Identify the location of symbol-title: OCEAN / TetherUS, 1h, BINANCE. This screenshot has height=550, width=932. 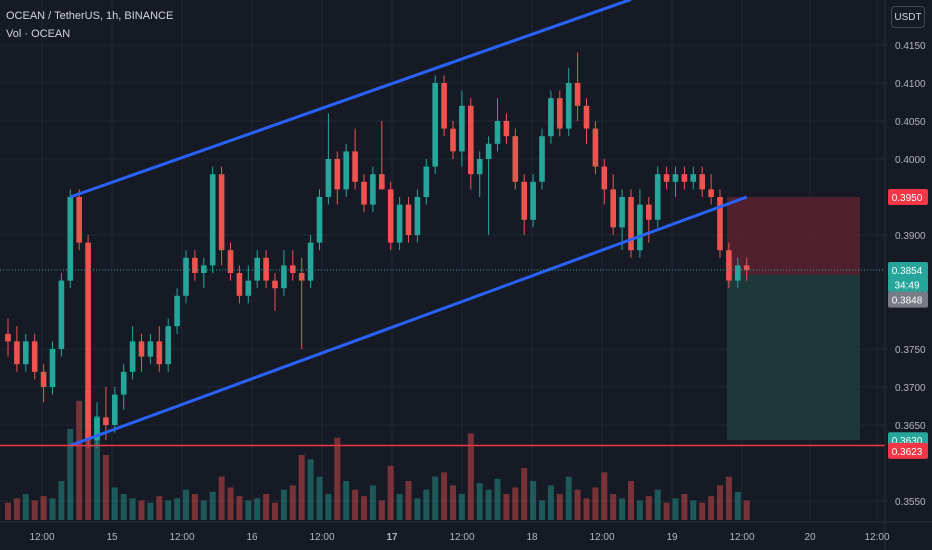
(90, 16).